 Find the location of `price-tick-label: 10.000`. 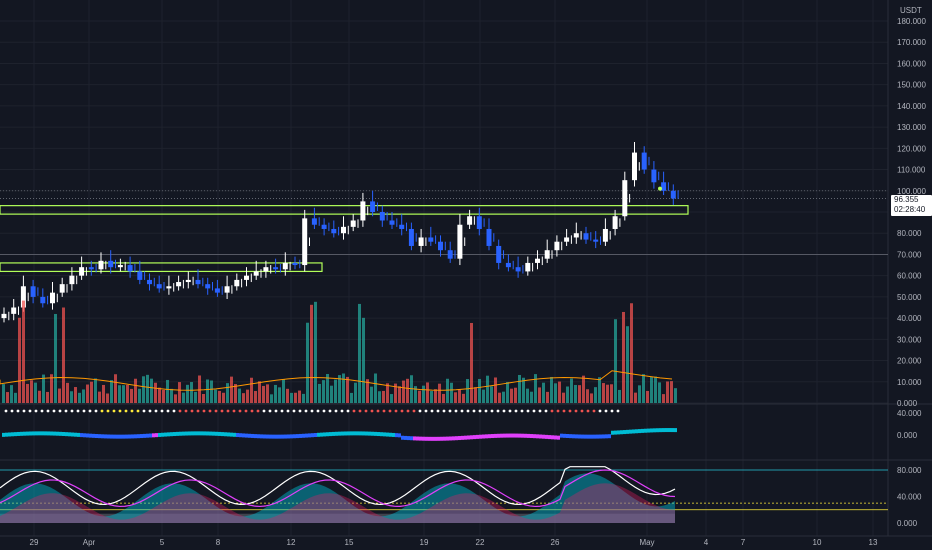

price-tick-label: 10.000 is located at coordinates (909, 382).